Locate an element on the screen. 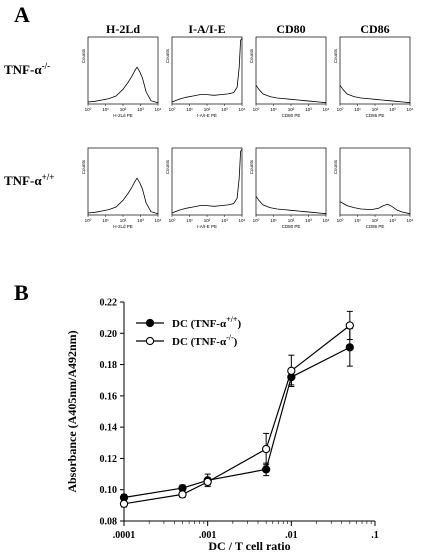  y-tick-label: 0.16 is located at coordinates (109, 396).